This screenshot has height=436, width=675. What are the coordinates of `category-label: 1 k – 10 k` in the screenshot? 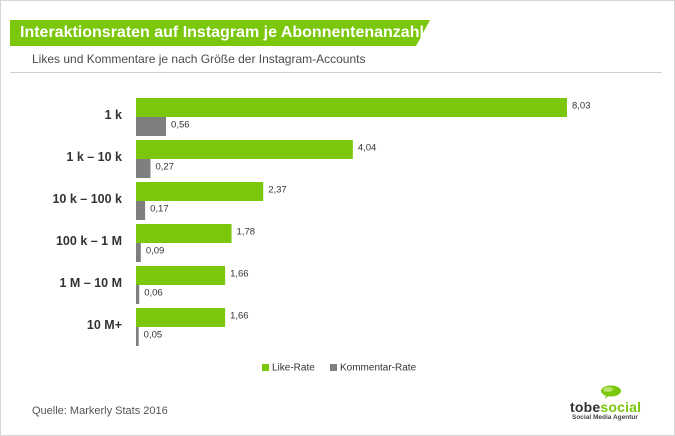 It's located at (94, 157).